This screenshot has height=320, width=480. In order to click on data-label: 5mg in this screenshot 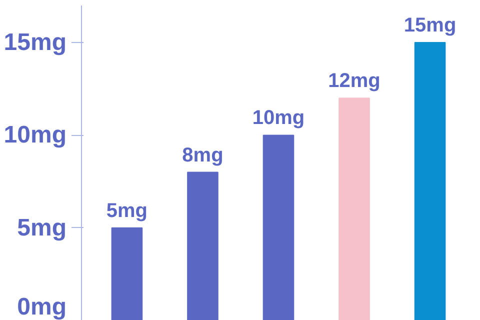, I will do `click(127, 211)`.